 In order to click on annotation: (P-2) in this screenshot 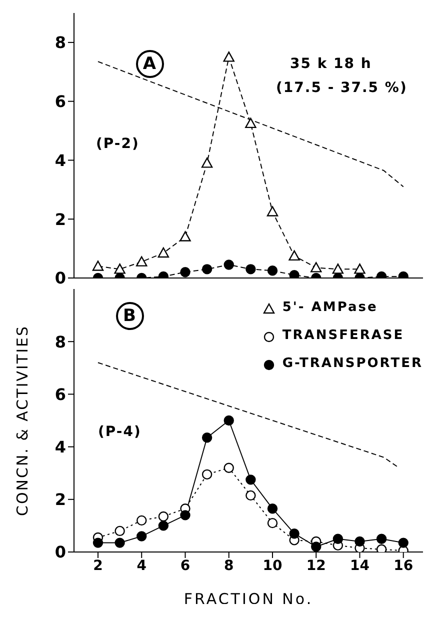, I will do `click(118, 144)`.